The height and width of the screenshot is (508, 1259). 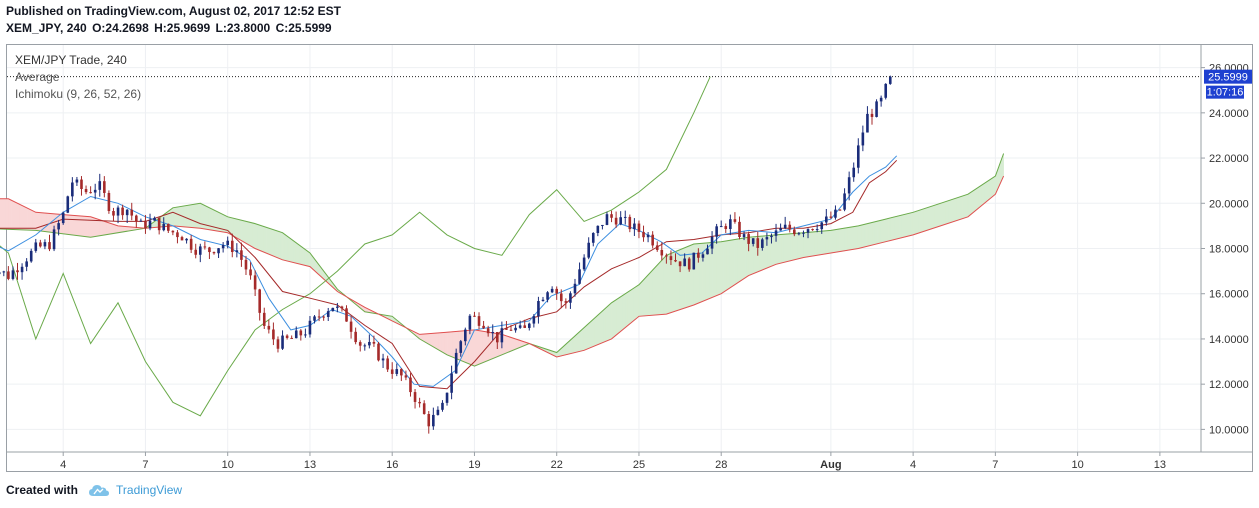 I want to click on y-tick-label: 24.0000, so click(x=1229, y=114).